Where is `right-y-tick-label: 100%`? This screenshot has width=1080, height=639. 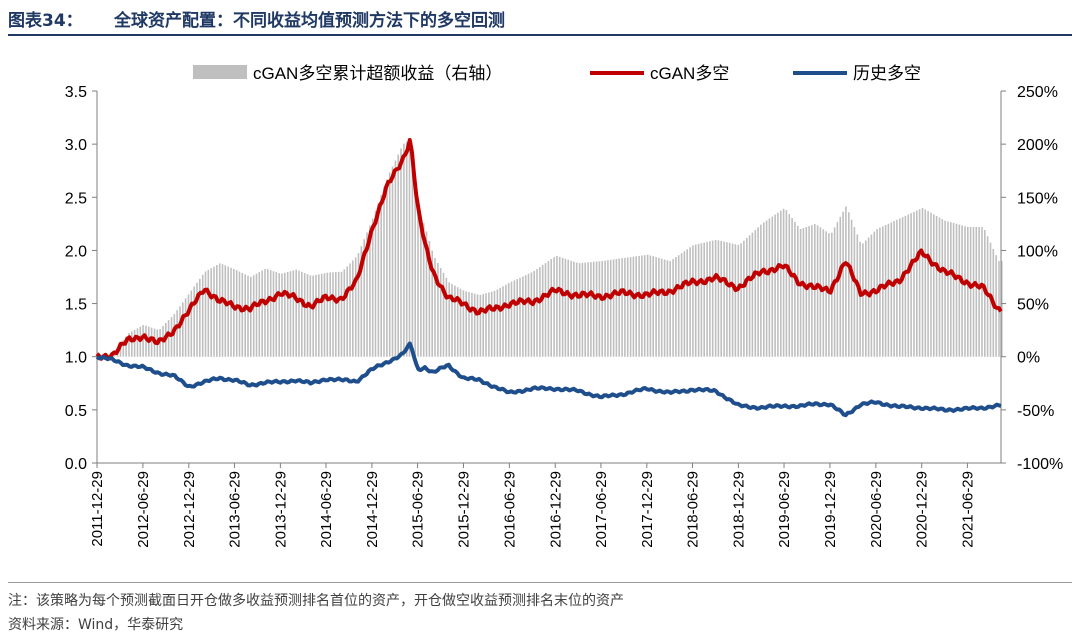
right-y-tick-label: 100% is located at coordinates (1037, 251).